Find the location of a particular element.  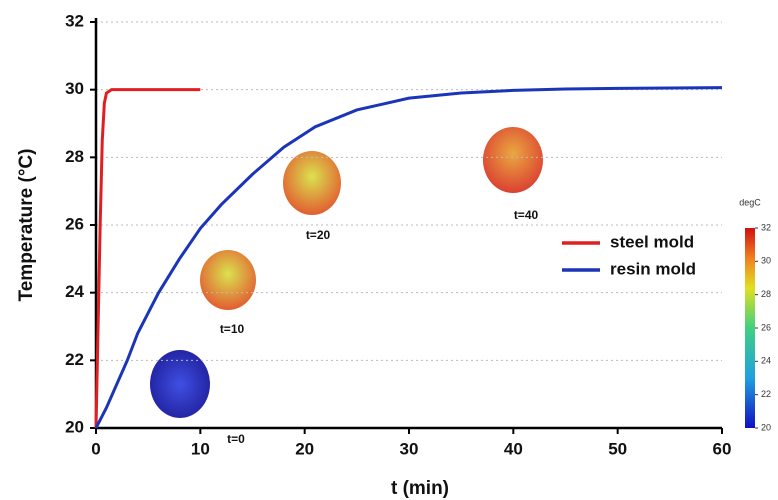

colorbar-tick-label: 22 is located at coordinates (766, 394).